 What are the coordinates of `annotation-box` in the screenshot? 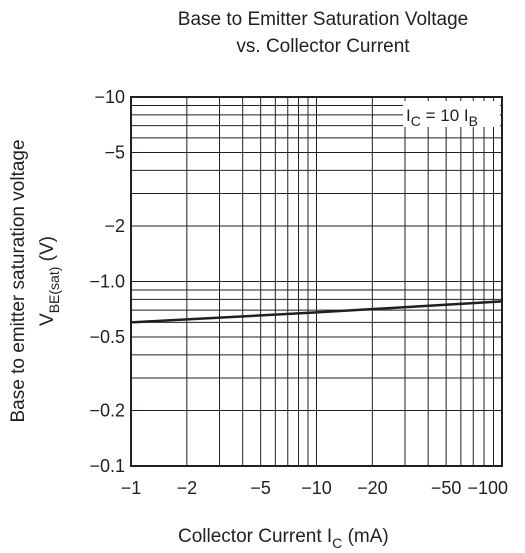 It's located at (451, 114).